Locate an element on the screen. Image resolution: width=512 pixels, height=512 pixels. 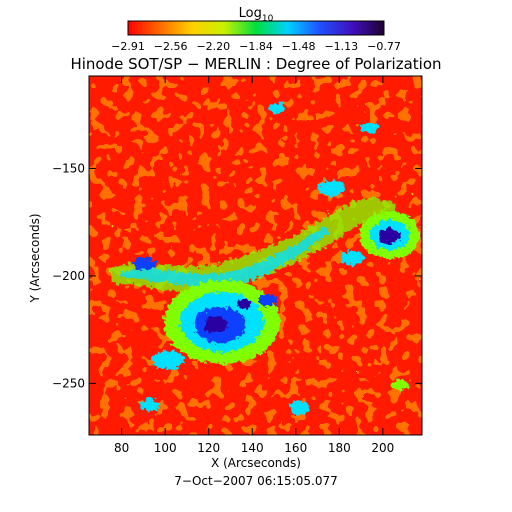
y-axis-label: Y (Arcseconds) is located at coordinates (35, 258).